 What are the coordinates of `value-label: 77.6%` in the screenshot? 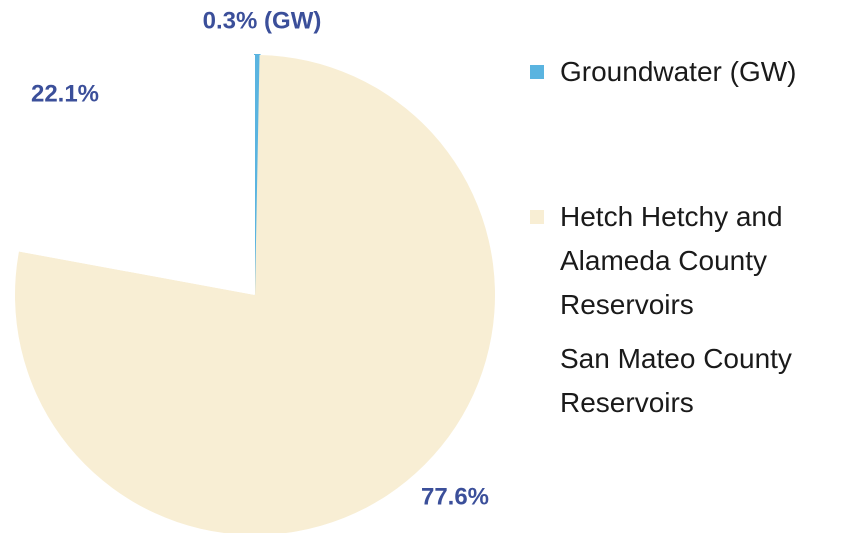 It's located at (455, 496).